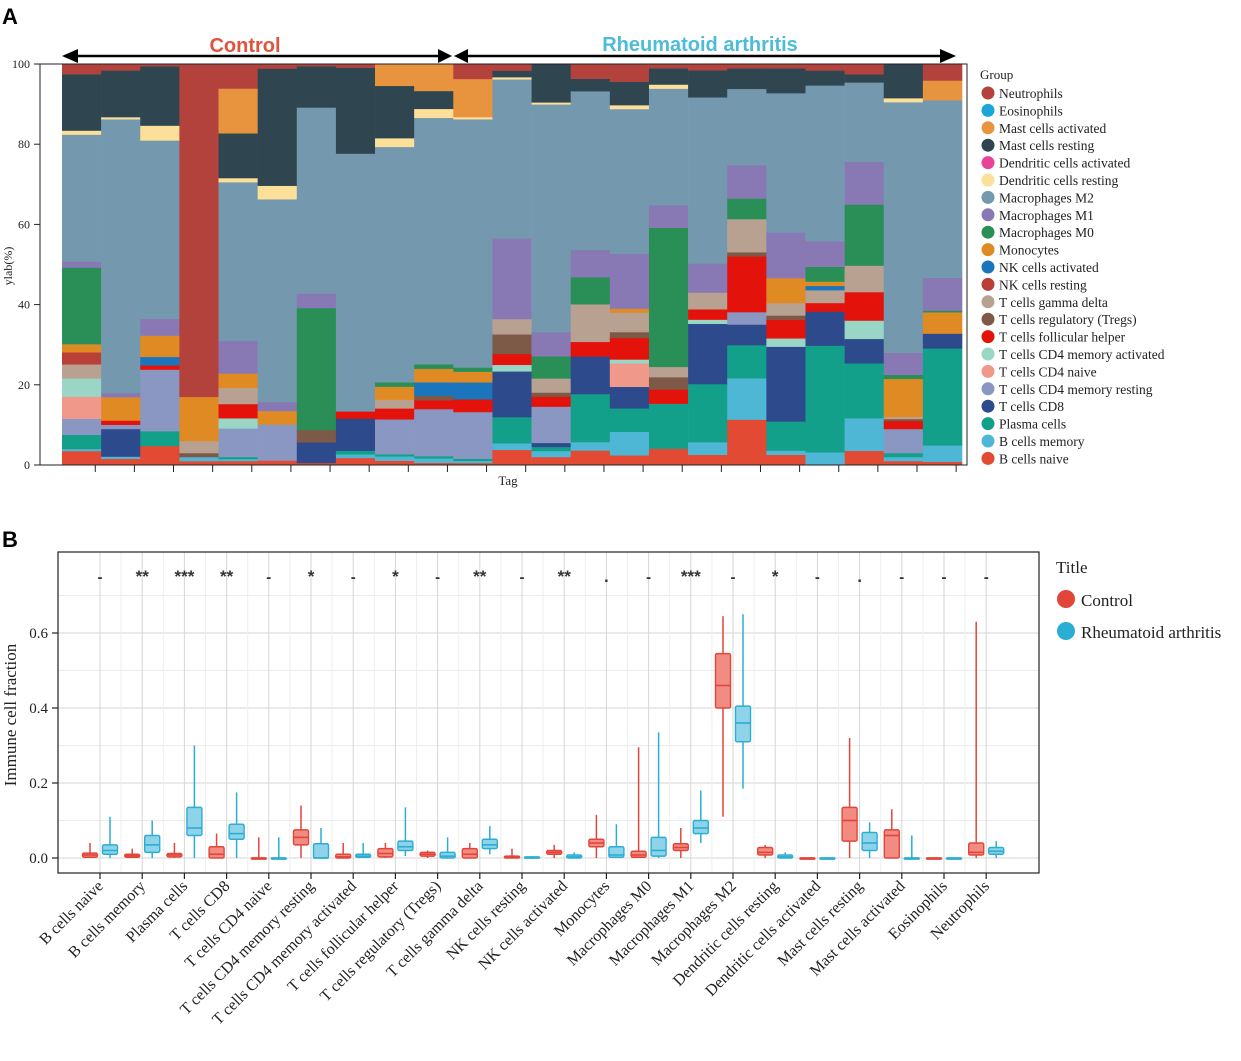 The image size is (1241, 1061). Describe the element at coordinates (948, 56) in the screenshot. I see `ra-arrow-right-head` at that location.